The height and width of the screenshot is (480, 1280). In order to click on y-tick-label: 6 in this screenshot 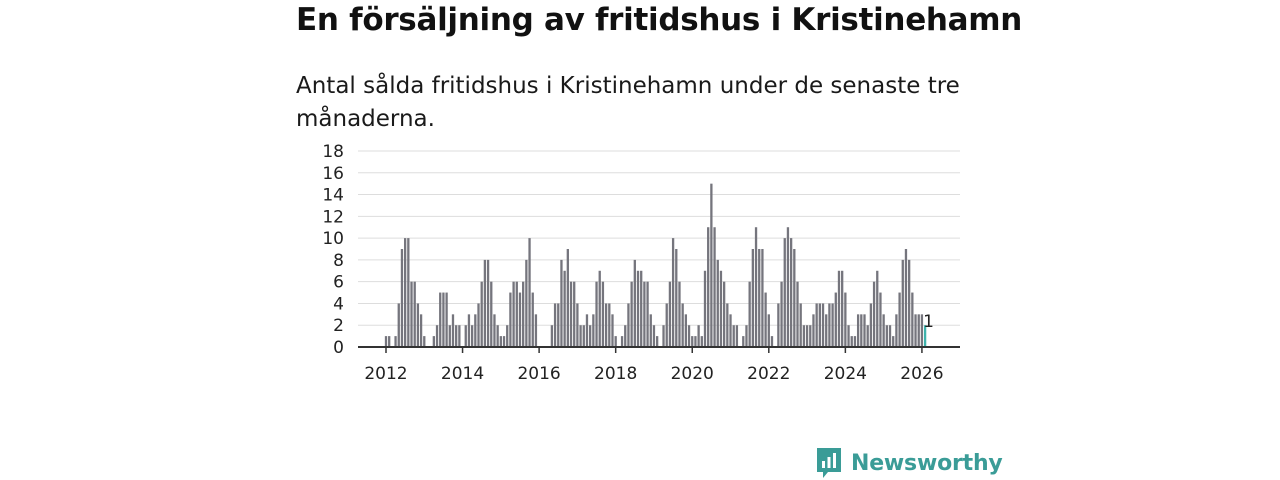, I will do `click(338, 283)`.